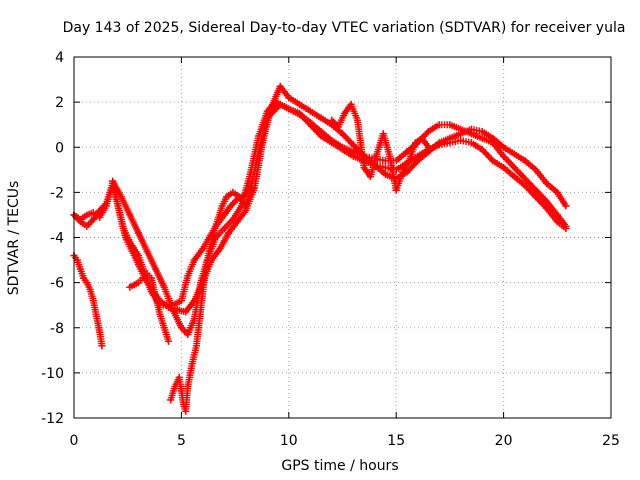  What do you see at coordinates (57, 193) in the screenshot?
I see `y-tick-label: -2` at bounding box center [57, 193].